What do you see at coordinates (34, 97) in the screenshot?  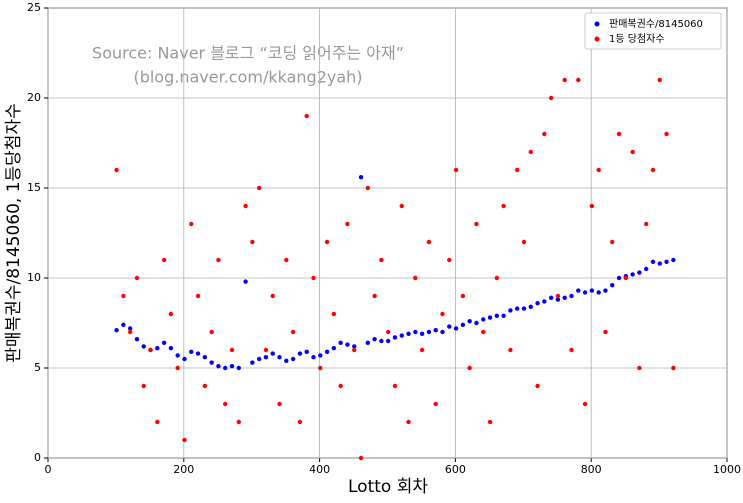 I see `y-tick-label: 20` at bounding box center [34, 97].